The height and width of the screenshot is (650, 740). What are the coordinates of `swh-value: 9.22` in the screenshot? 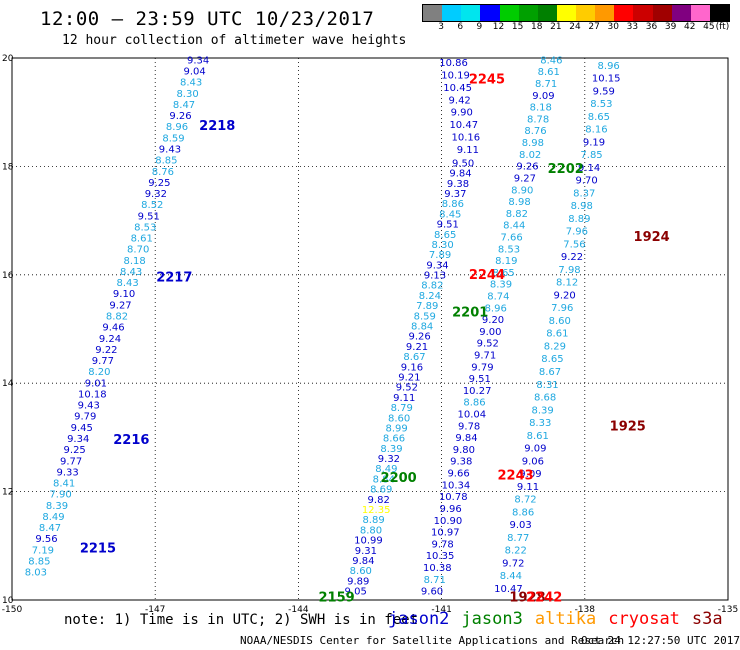 It's located at (572, 257).